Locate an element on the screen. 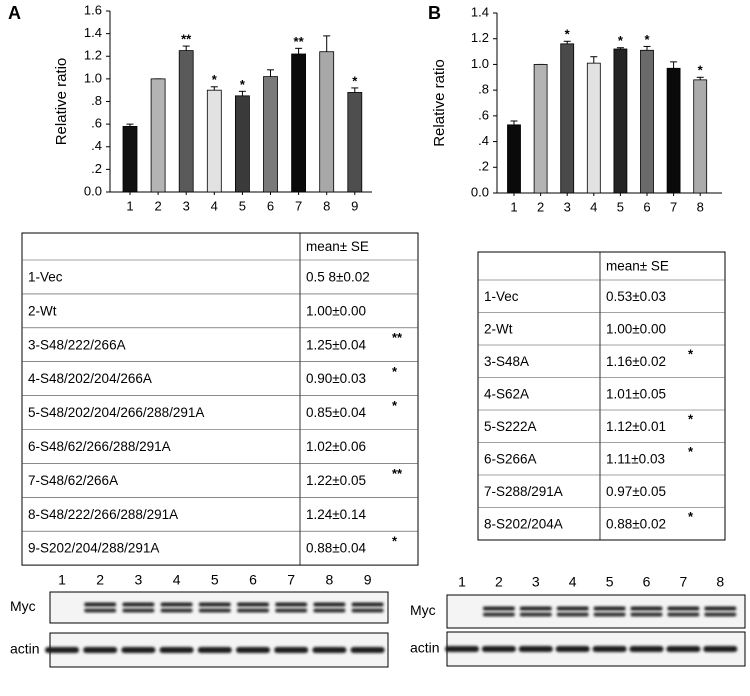 This screenshot has height=696, width=750. table-row-label: 6-S266A is located at coordinates (510, 458).